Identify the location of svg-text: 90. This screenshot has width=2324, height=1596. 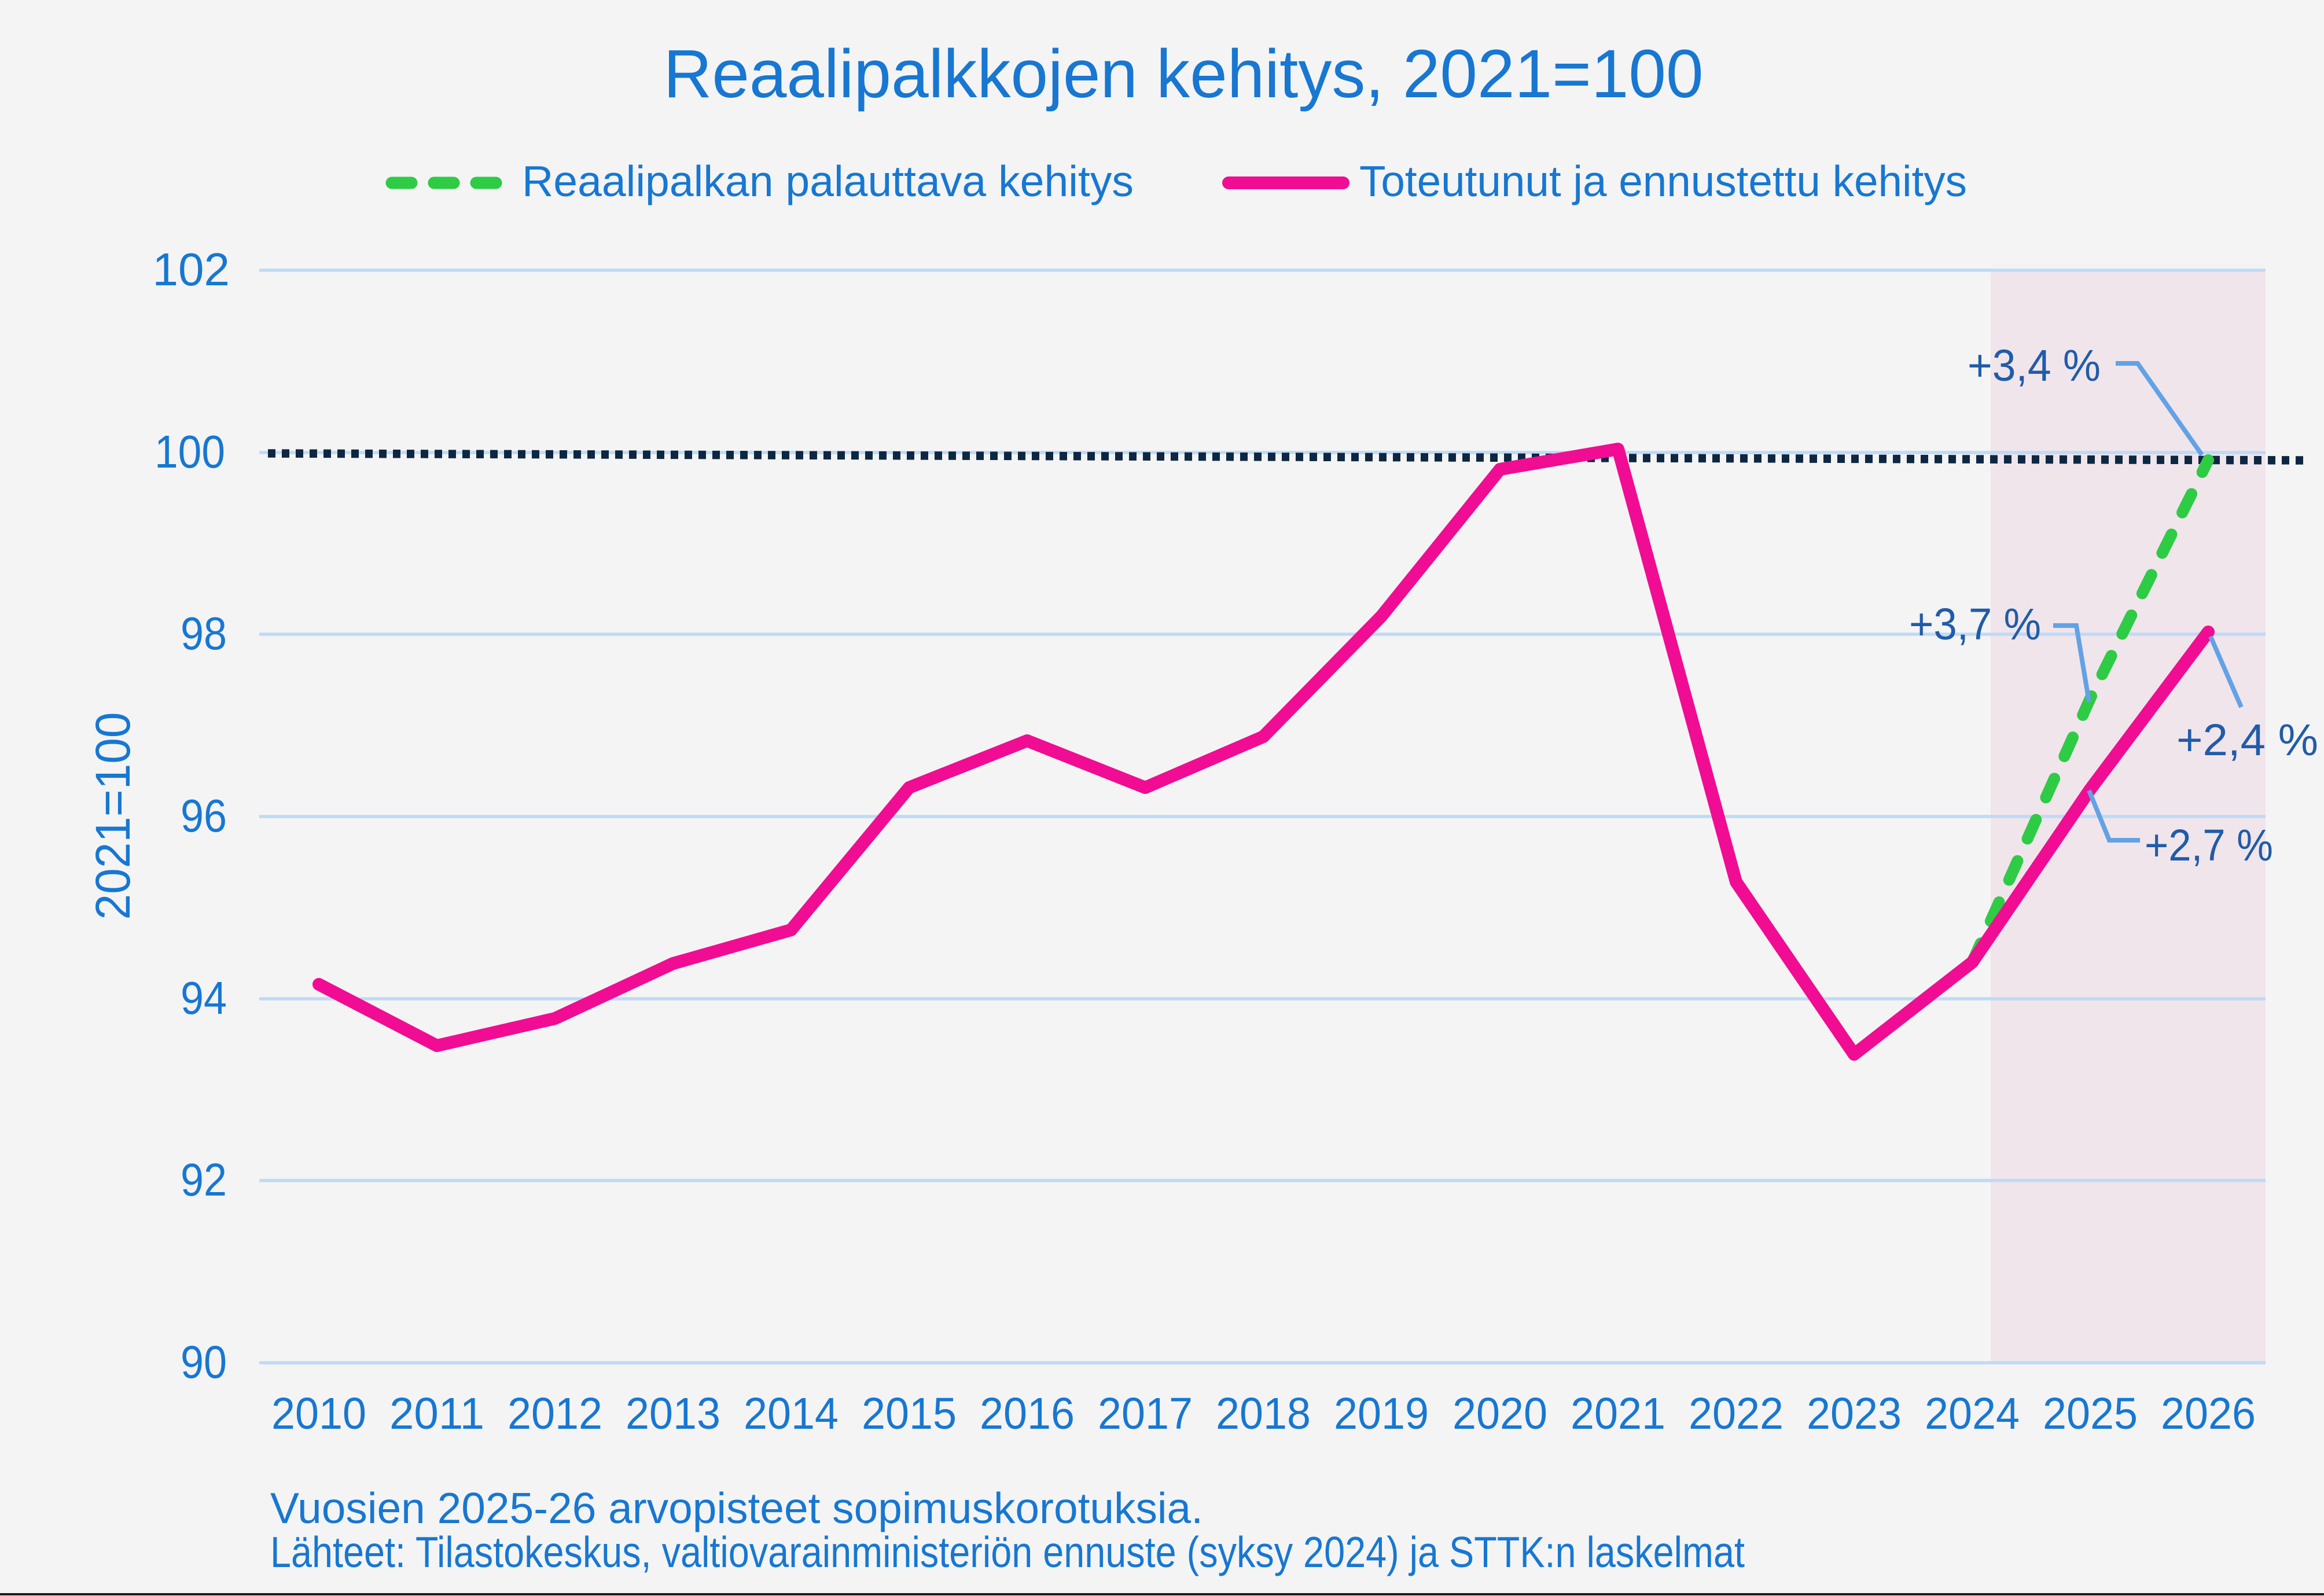
(204, 1362).